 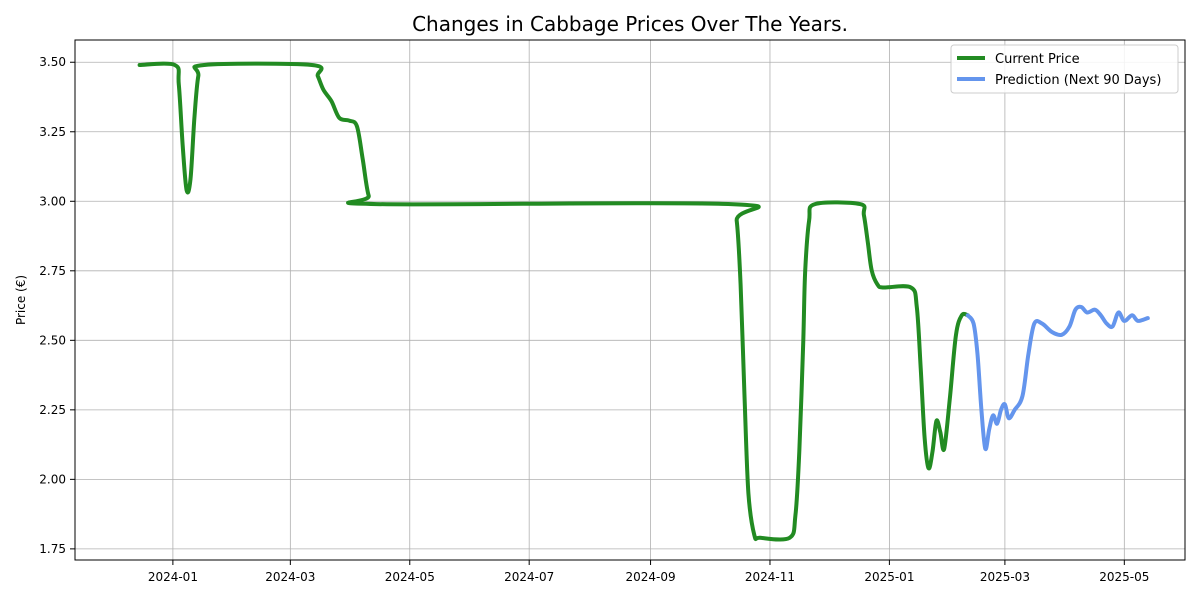 I want to click on x-tick-label: 2025-05, so click(x=1124, y=577).